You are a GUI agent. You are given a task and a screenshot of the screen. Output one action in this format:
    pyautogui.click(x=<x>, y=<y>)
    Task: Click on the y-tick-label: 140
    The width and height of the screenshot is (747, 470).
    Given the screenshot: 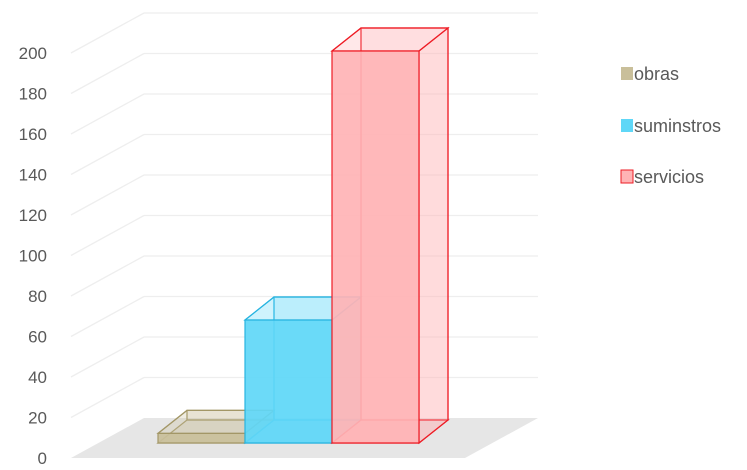 What is the action you would take?
    pyautogui.click(x=33, y=175)
    